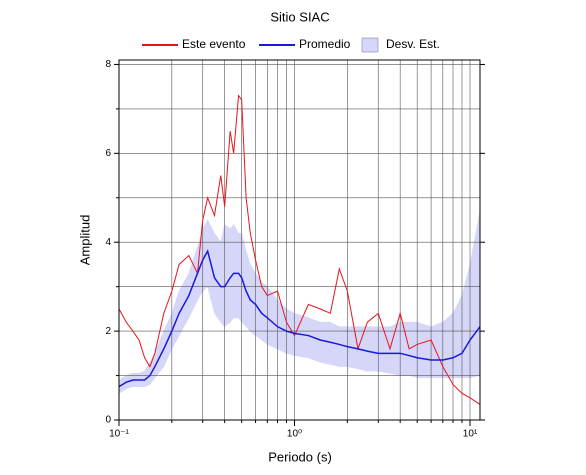 This screenshot has height=475, width=586. Describe the element at coordinates (413, 44) in the screenshot. I see `legend-label: Desv. Est.` at that location.